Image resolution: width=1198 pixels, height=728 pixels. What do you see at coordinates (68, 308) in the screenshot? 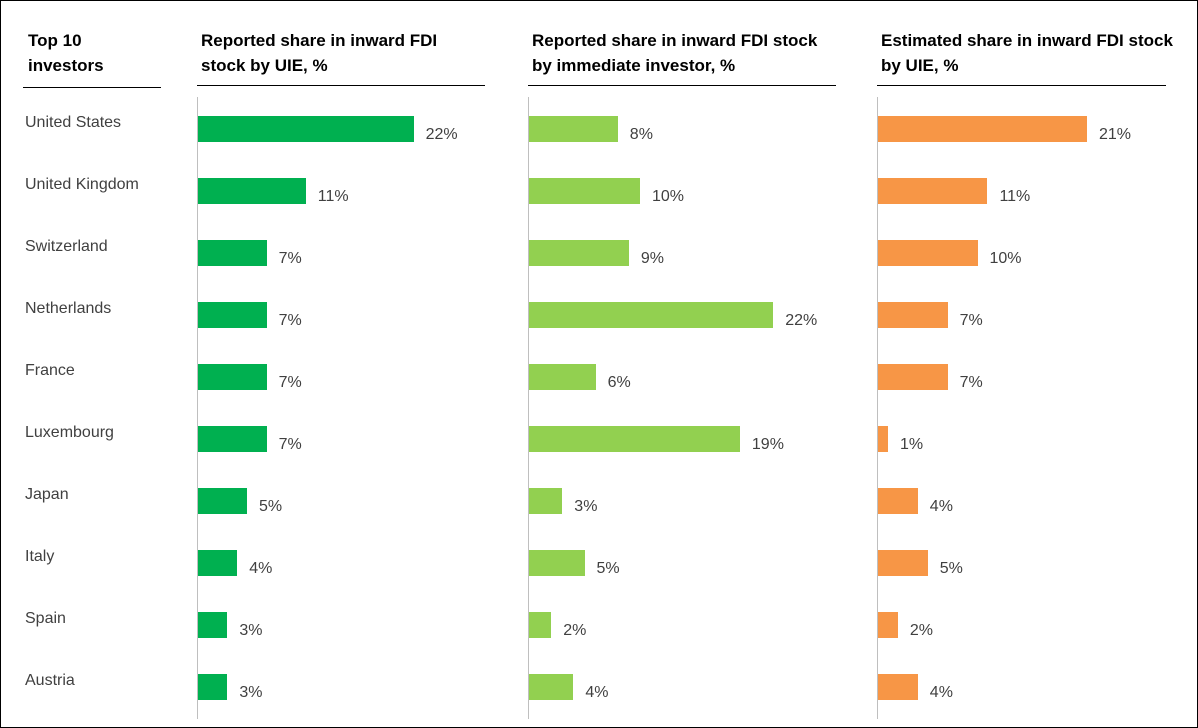
I see `category-label: Netherlands` at bounding box center [68, 308].